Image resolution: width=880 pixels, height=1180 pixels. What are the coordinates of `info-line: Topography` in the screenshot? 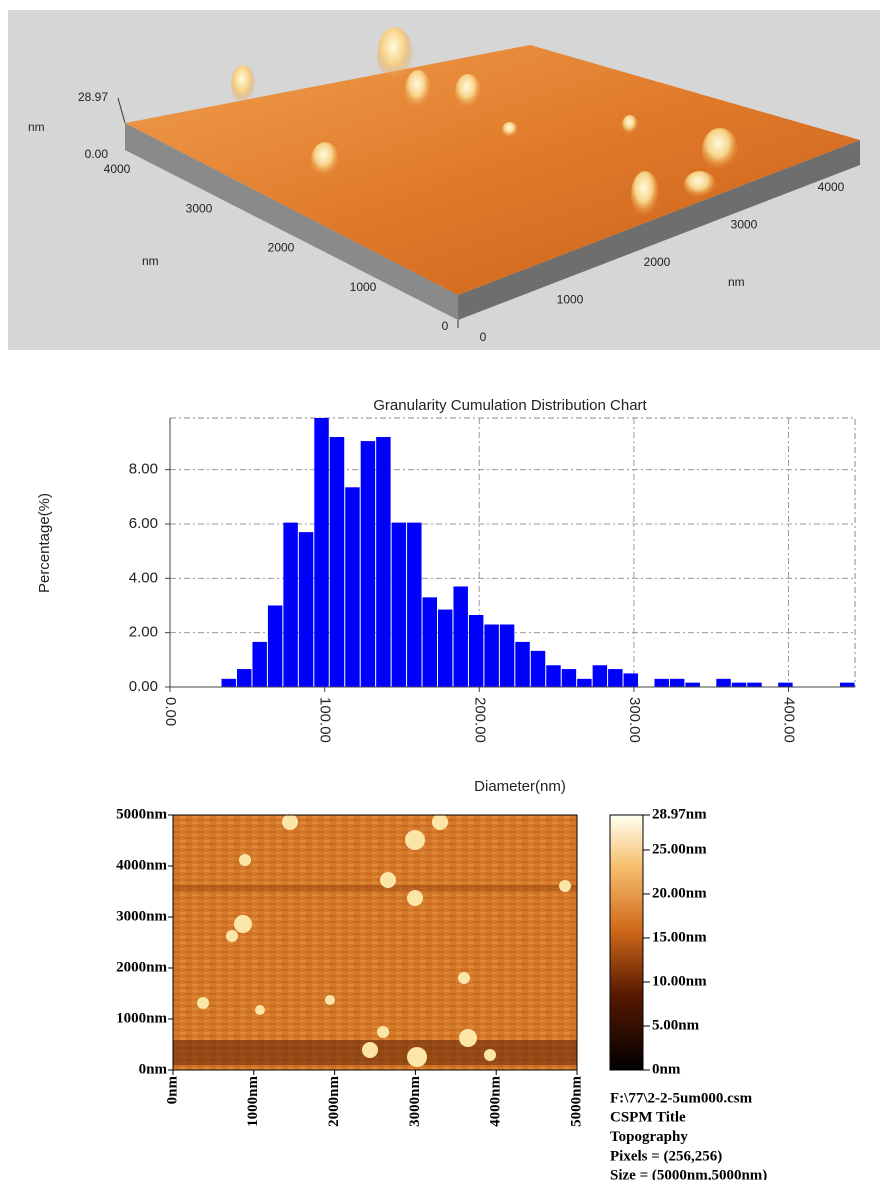 It's located at (649, 1137).